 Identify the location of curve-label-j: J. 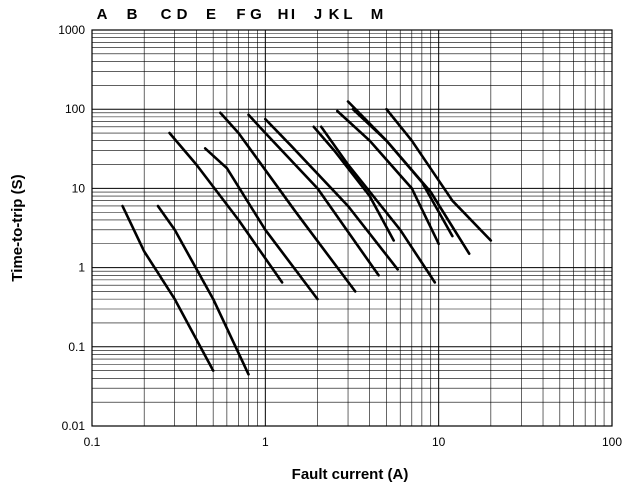
(318, 14).